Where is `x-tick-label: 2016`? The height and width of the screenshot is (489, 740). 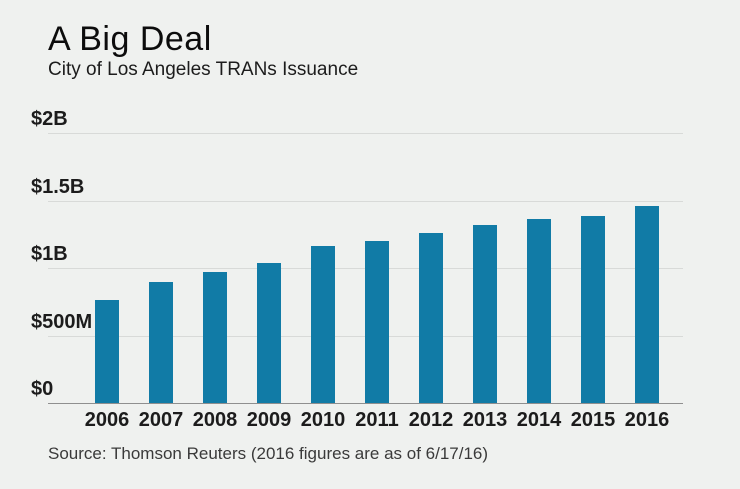 x-tick-label: 2016 is located at coordinates (647, 420).